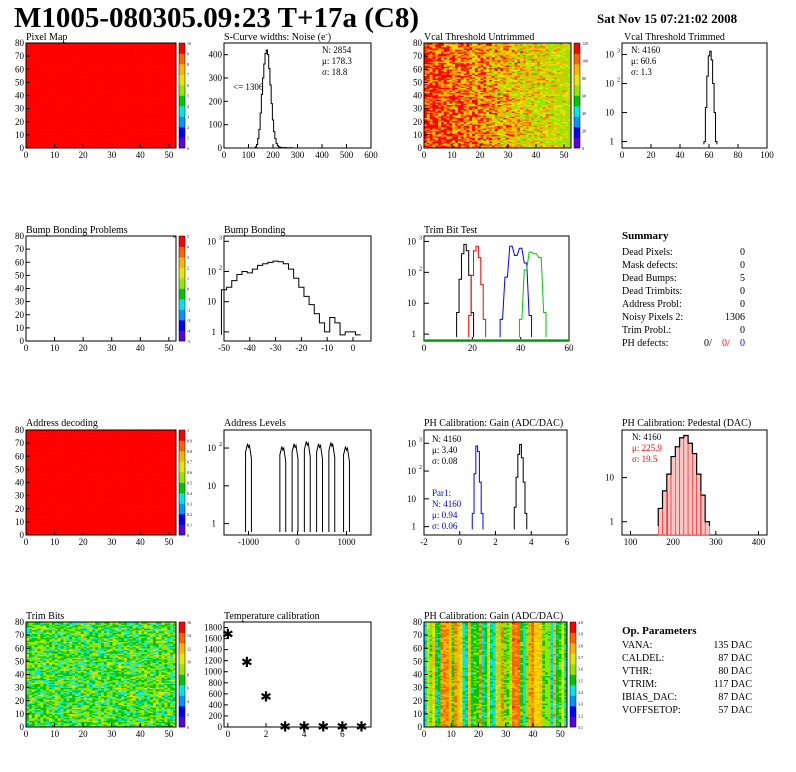  What do you see at coordinates (20, 69) in the screenshot?
I see `y-tick-label: 60` at bounding box center [20, 69].